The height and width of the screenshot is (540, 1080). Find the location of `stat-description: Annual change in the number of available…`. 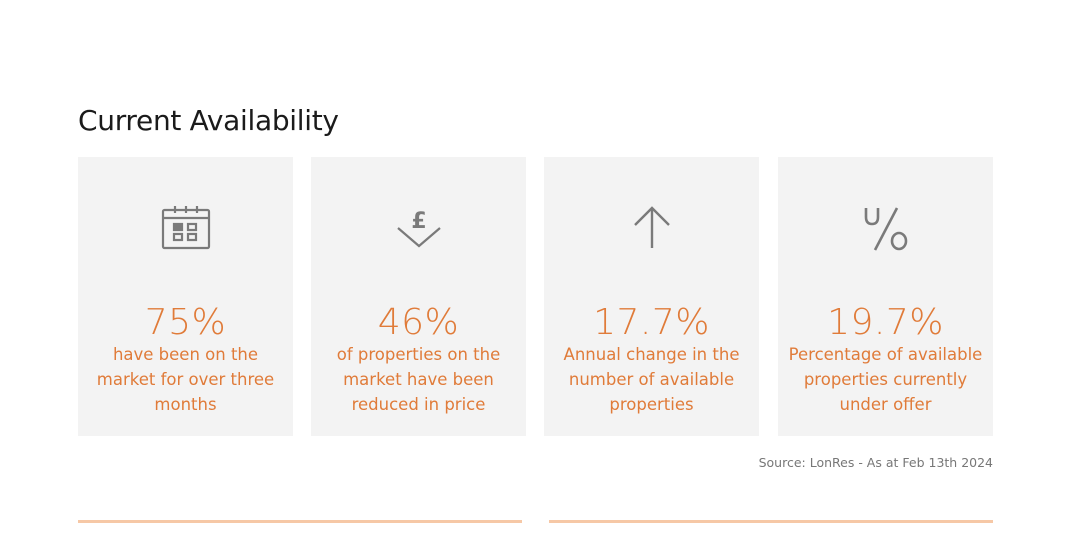

stat-description: Annual change in the number of available… is located at coordinates (651, 379).